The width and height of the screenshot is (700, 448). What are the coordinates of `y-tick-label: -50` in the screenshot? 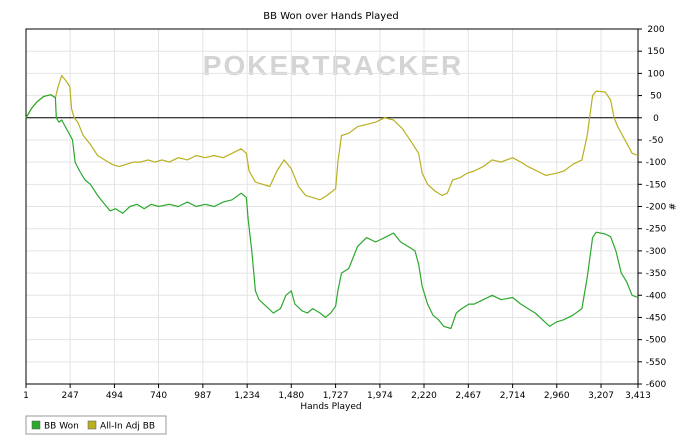 It's located at (656, 141).